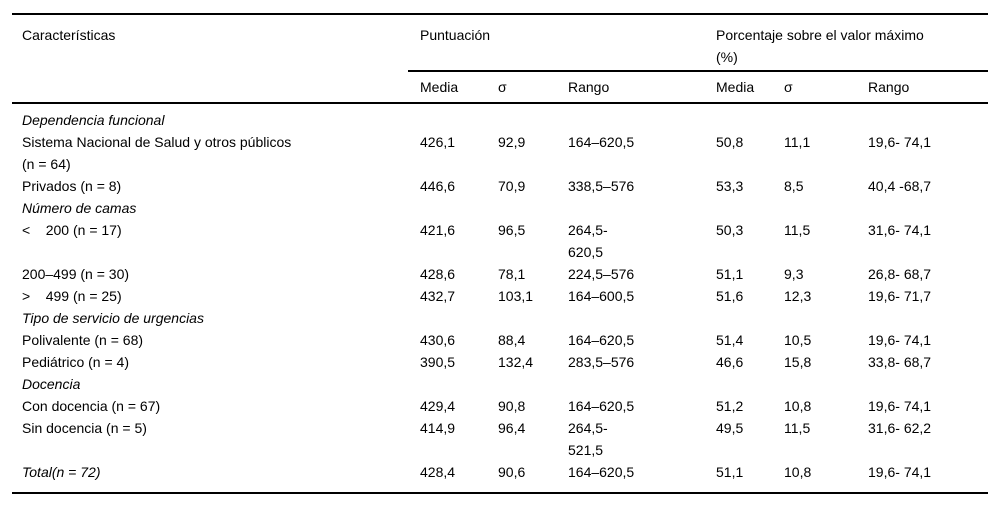  I want to click on row-label: Dependencia funcional, so click(93, 120).